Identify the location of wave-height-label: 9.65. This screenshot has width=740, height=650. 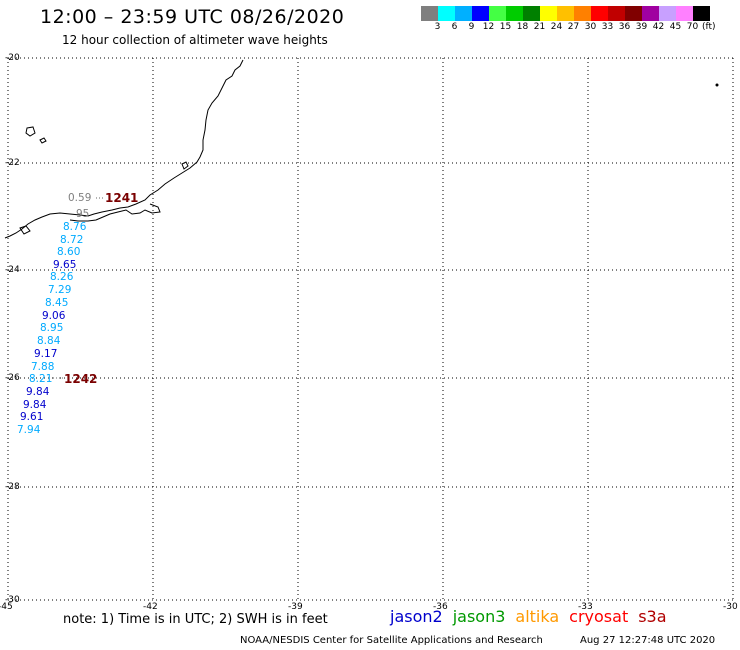
(65, 265).